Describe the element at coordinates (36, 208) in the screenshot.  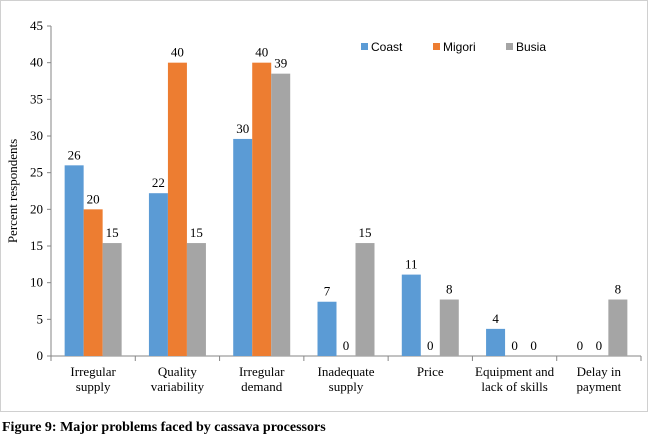
I see `y-tick-label: 20` at that location.